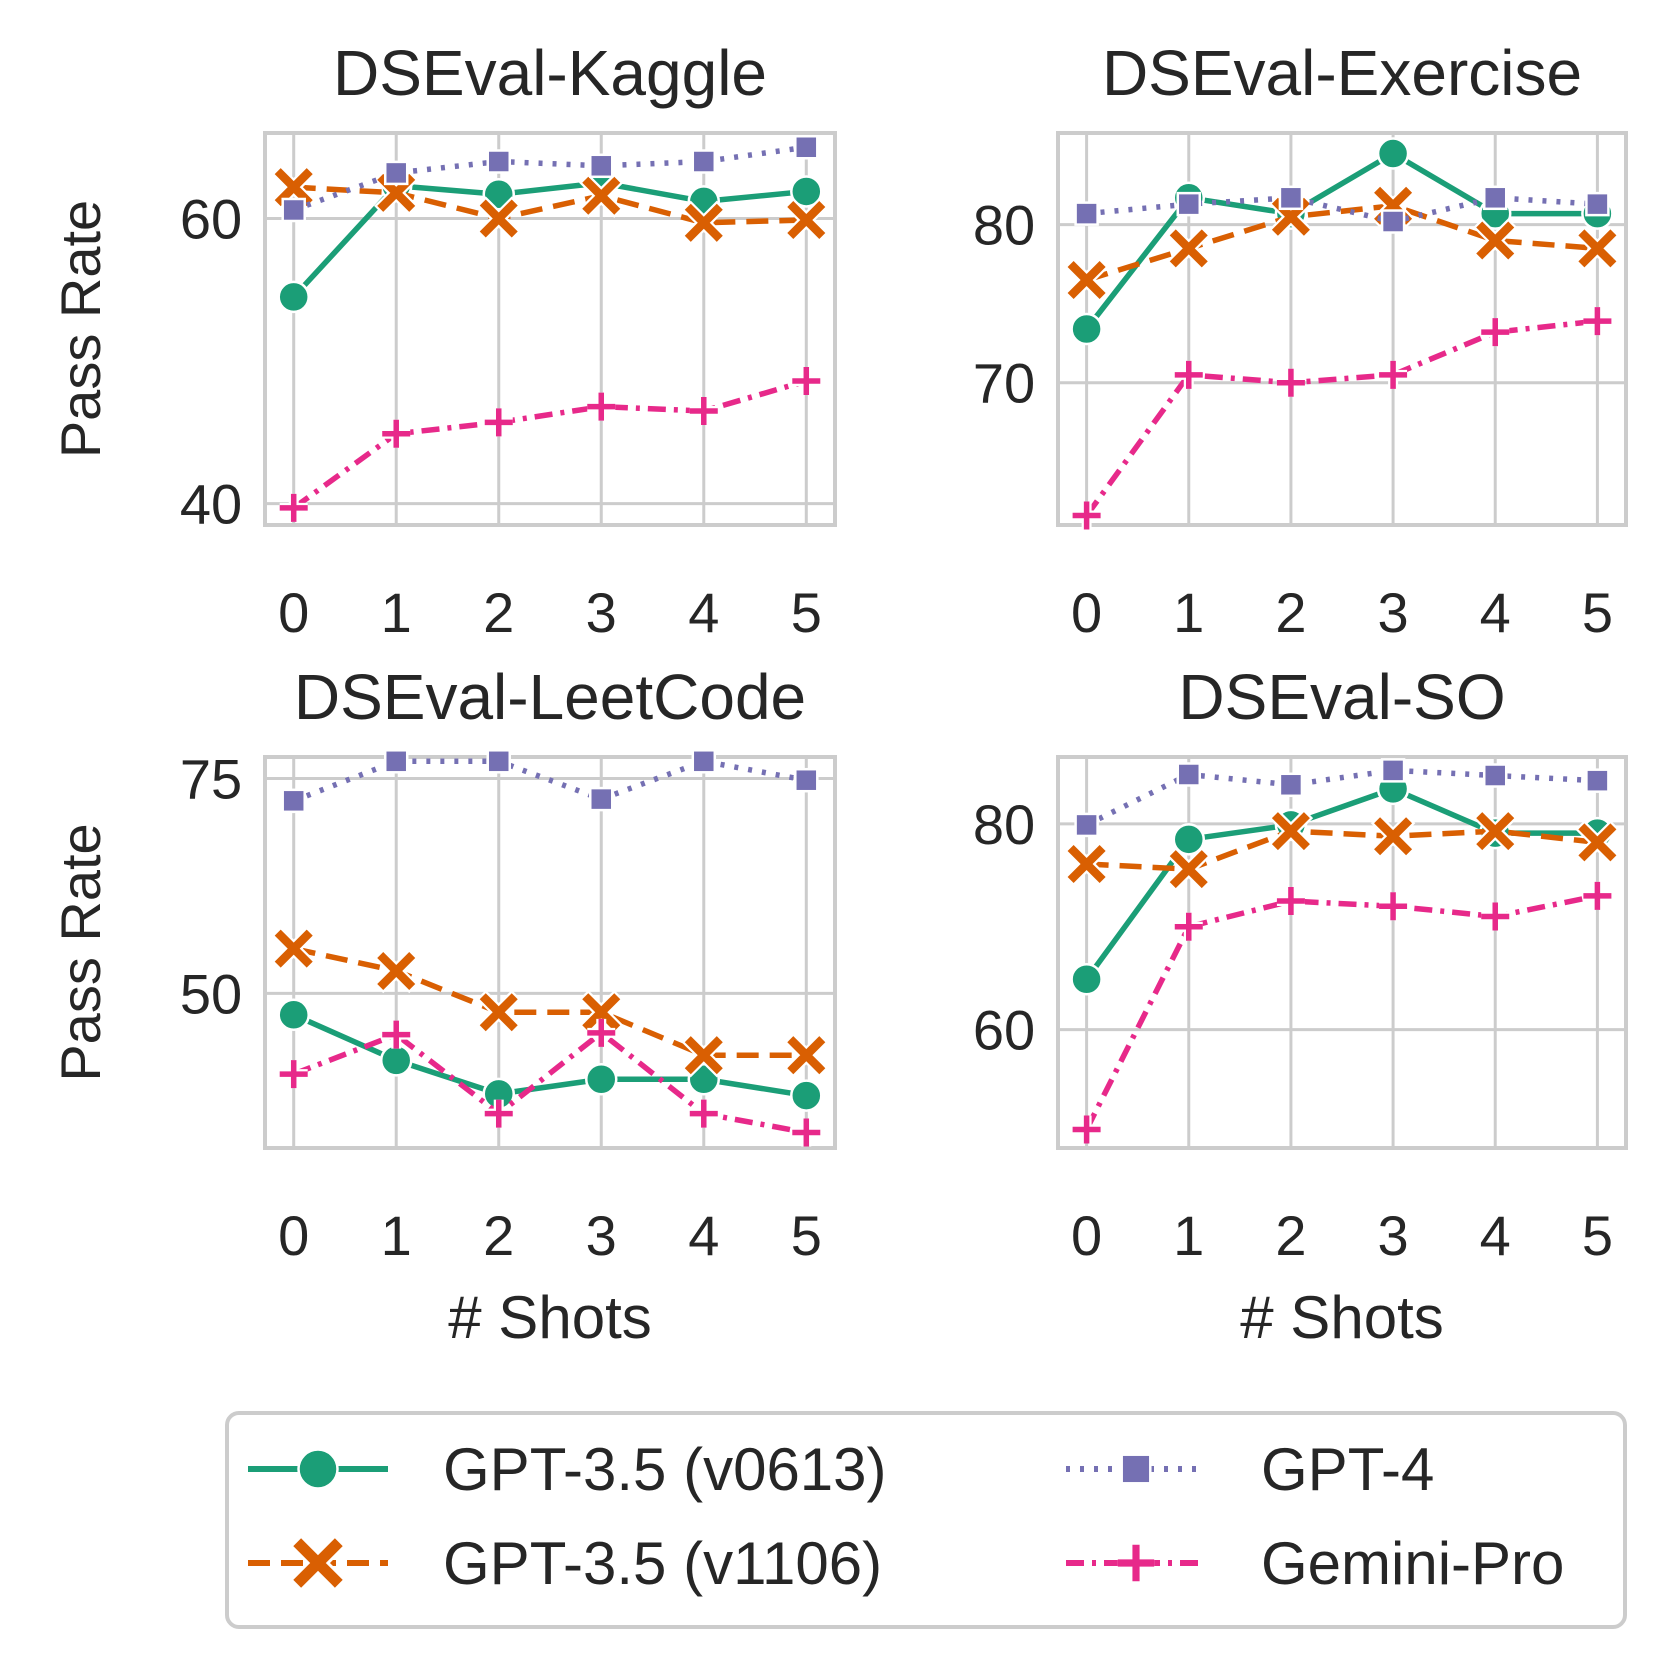 This screenshot has width=1663, height=1662. I want to click on legend-label: GPT-3.5 (v1106), so click(662, 1563).